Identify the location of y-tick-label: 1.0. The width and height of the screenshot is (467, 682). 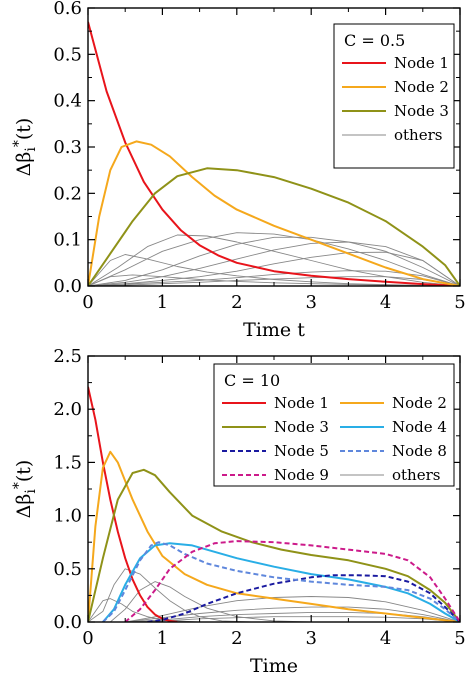
(67, 516).